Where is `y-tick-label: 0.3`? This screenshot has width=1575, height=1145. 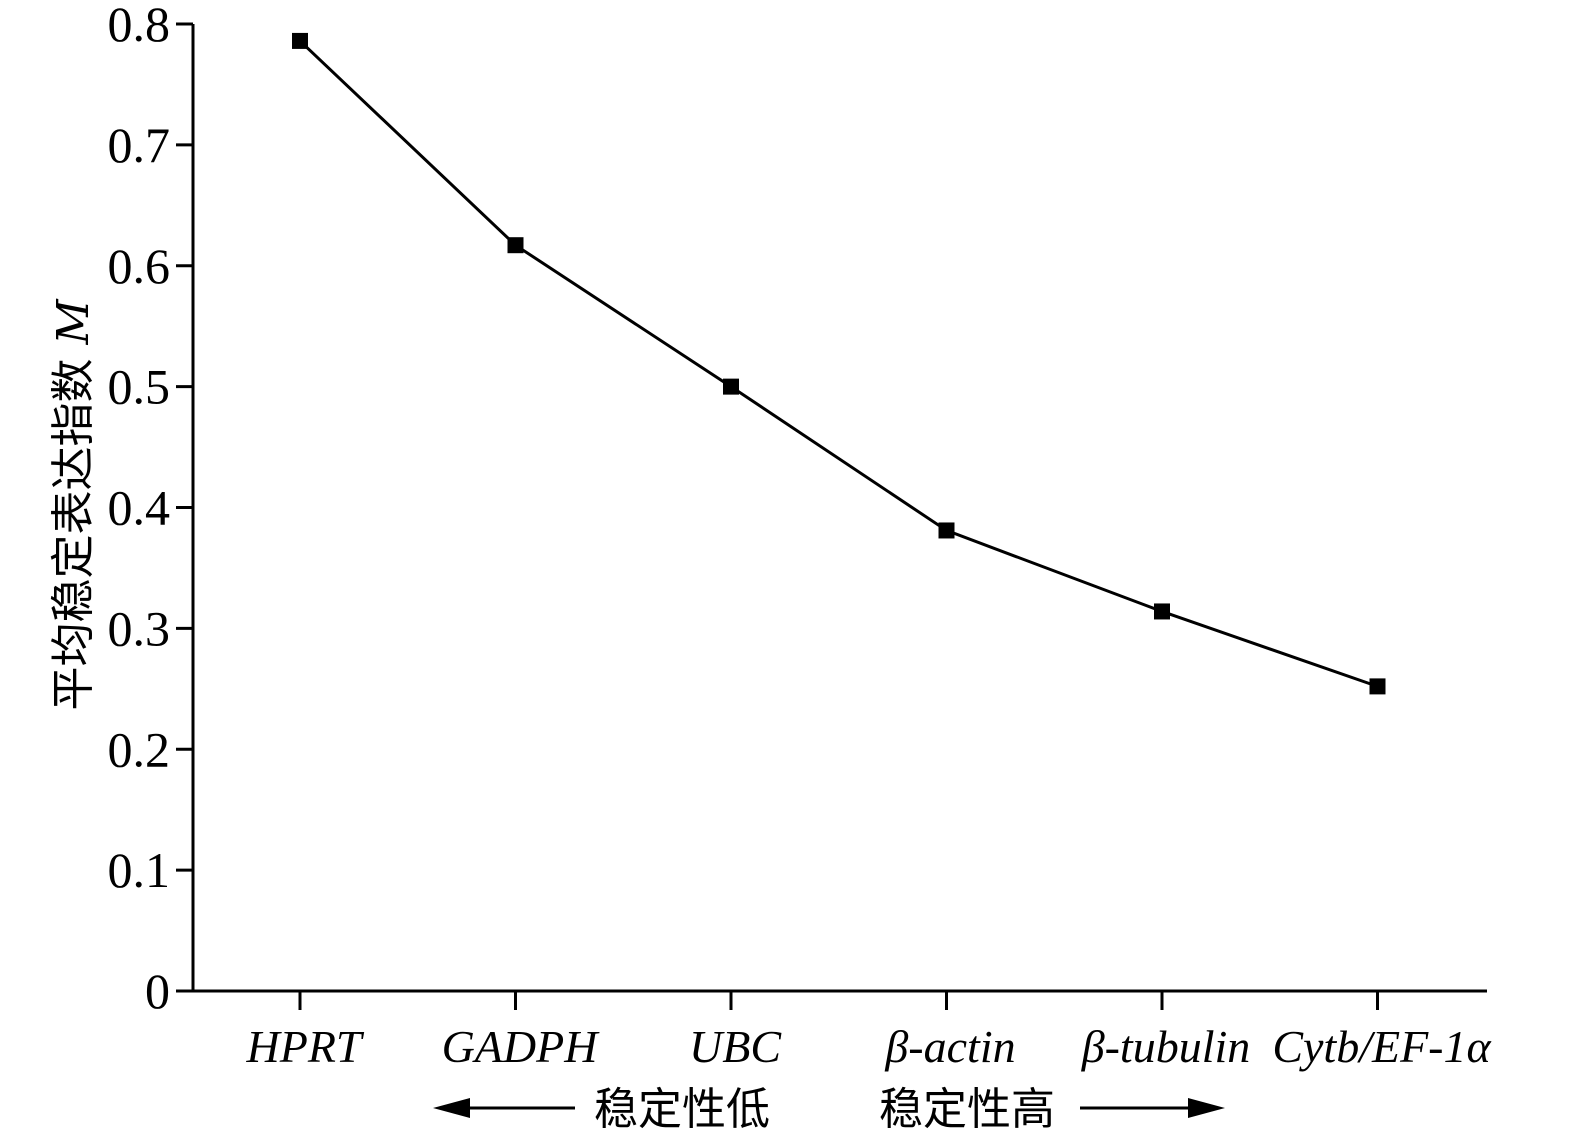
y-tick-label: 0.3 is located at coordinates (139, 628).